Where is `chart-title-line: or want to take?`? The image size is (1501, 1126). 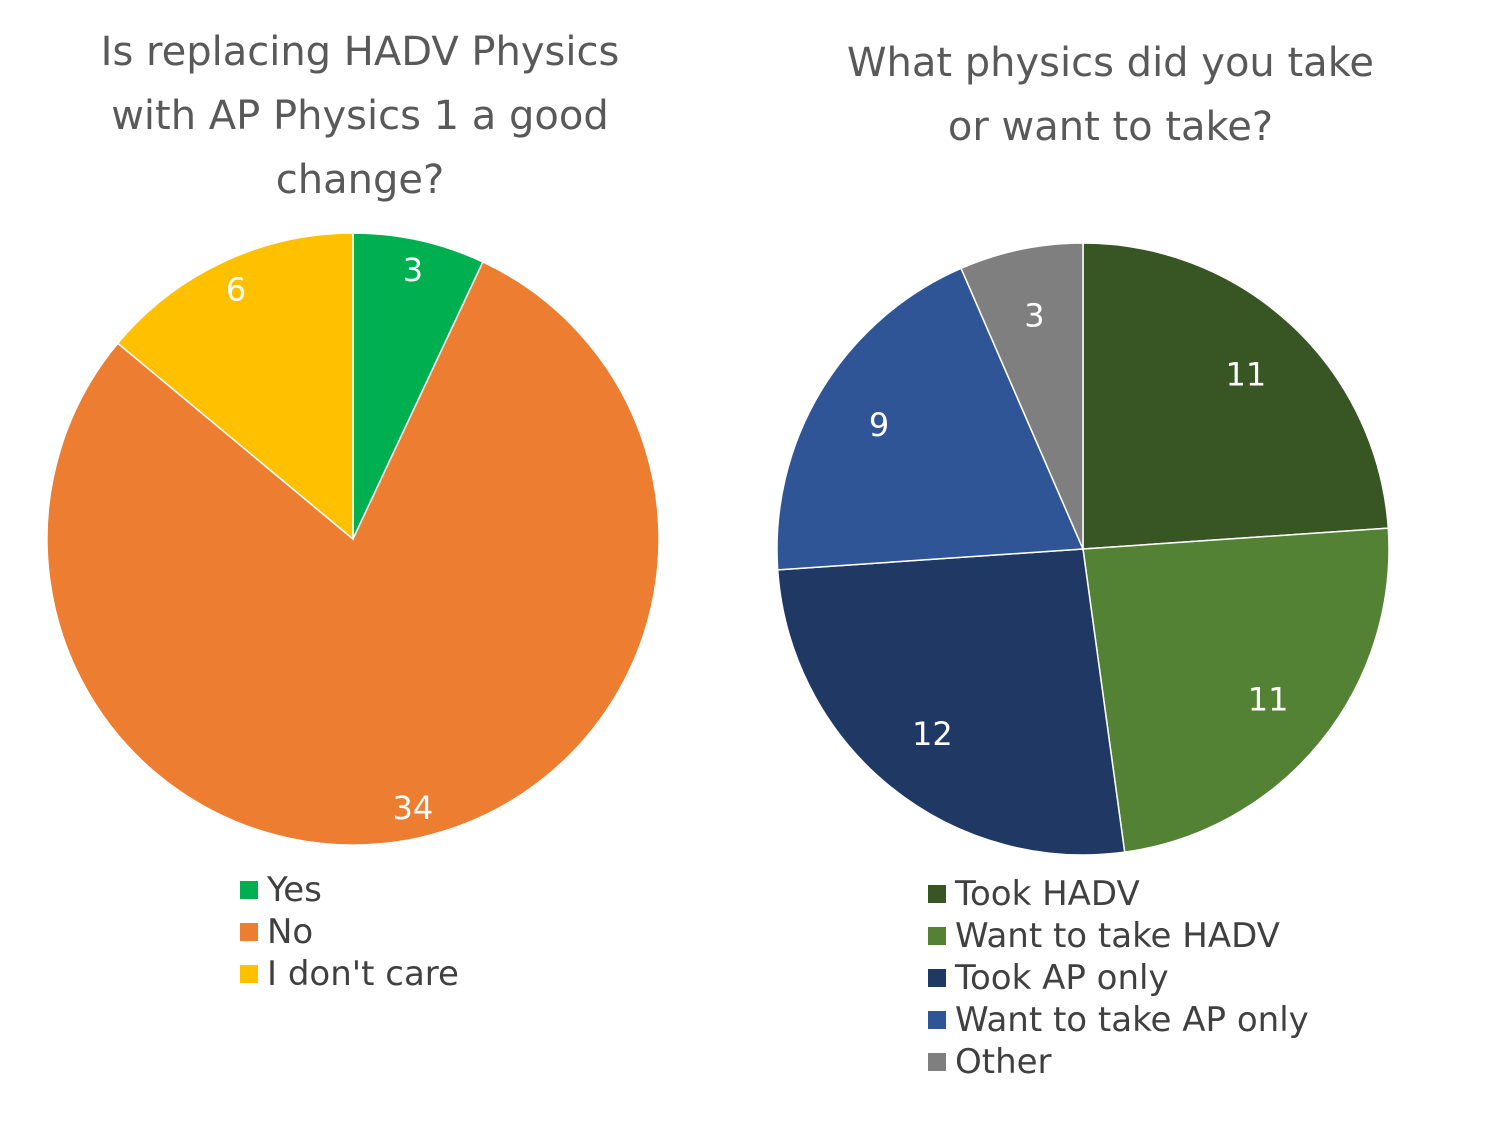 chart-title-line: or want to take? is located at coordinates (1110, 127).